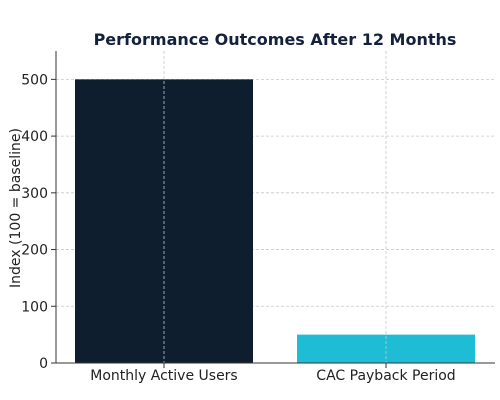 This screenshot has height=400, width=500. What do you see at coordinates (34, 307) in the screenshot?
I see `y-tick-label: 100` at bounding box center [34, 307].